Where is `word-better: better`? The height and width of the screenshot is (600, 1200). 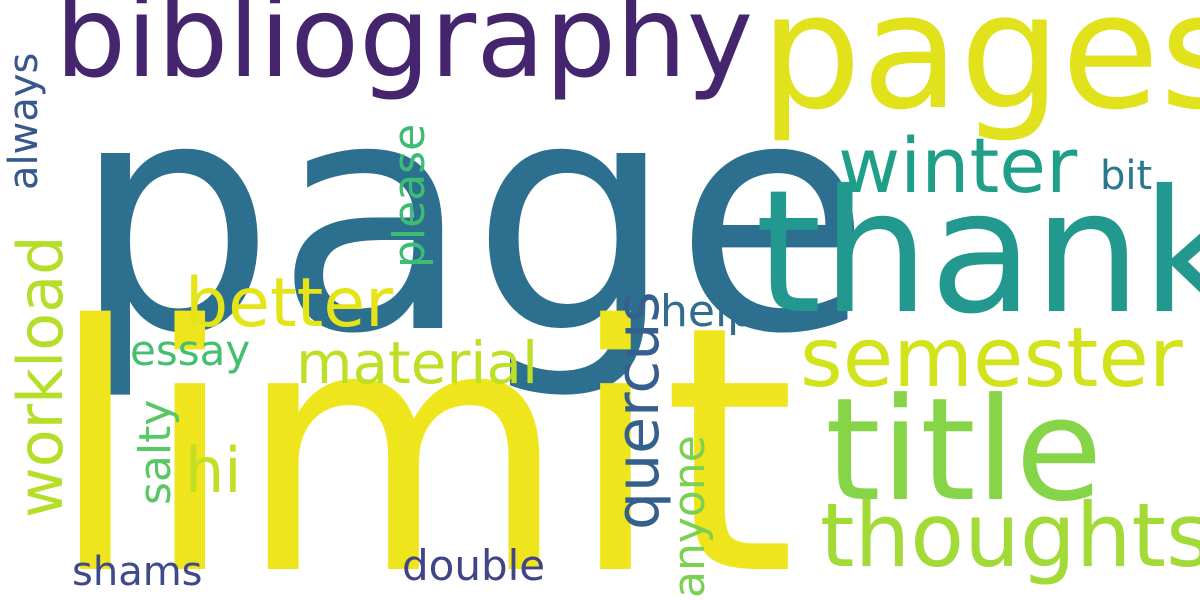
word-better: better is located at coordinates (289, 303).